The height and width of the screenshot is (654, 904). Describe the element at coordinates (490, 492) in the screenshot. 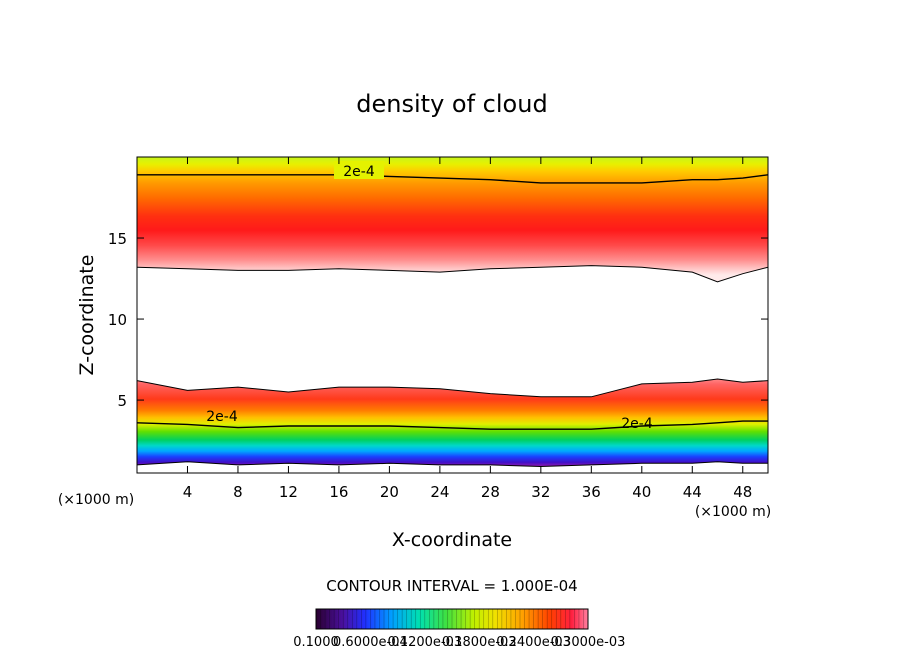

I see `x-tick-label: 28` at that location.